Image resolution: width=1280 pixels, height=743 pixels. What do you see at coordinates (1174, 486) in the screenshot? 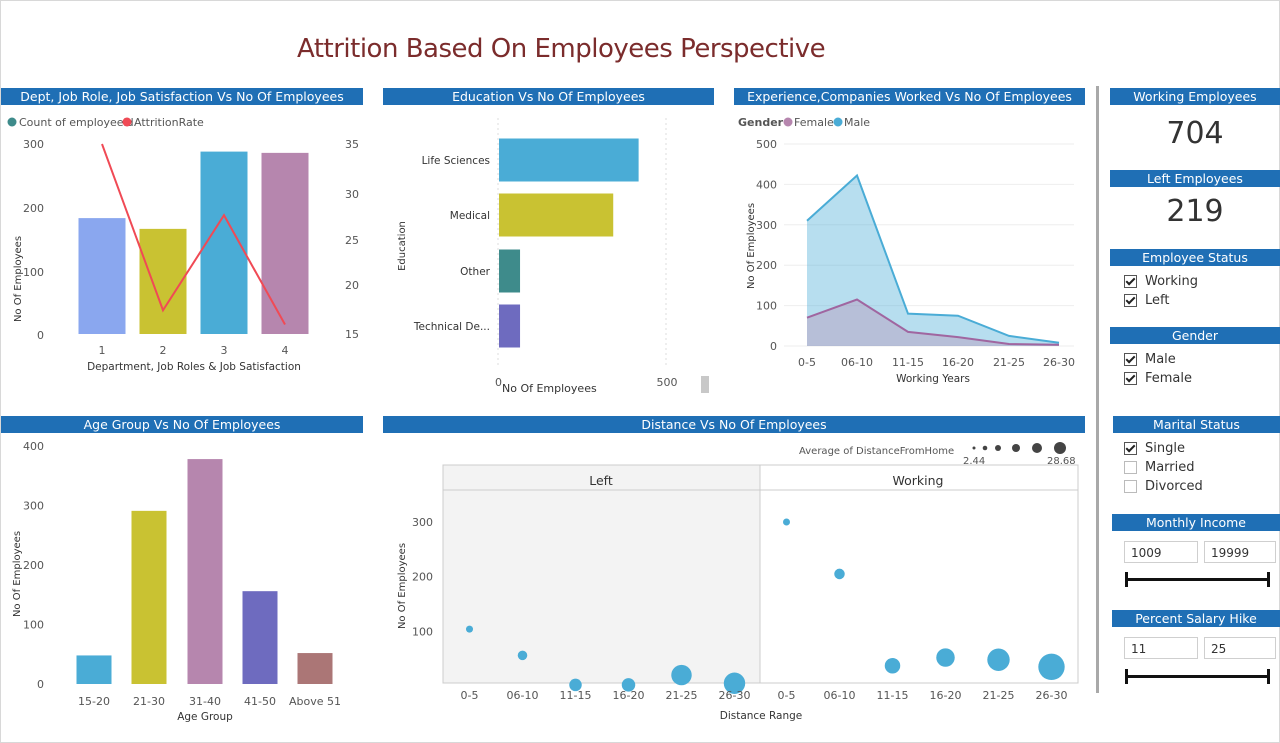
I see `marital-option-label: Divorced` at bounding box center [1174, 486].